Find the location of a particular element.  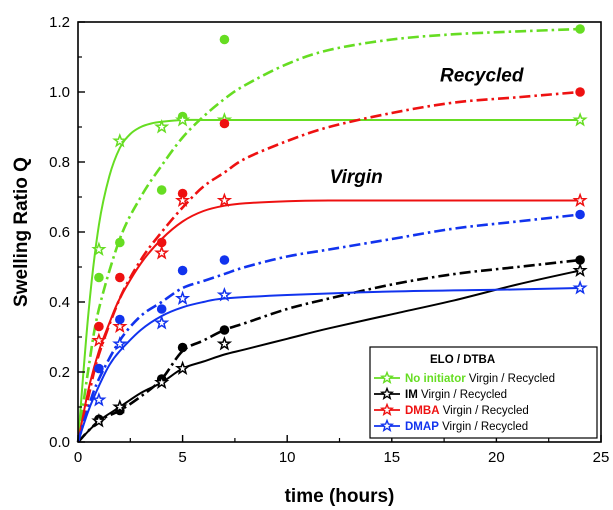

x-tick-label: 15 is located at coordinates (391, 457).